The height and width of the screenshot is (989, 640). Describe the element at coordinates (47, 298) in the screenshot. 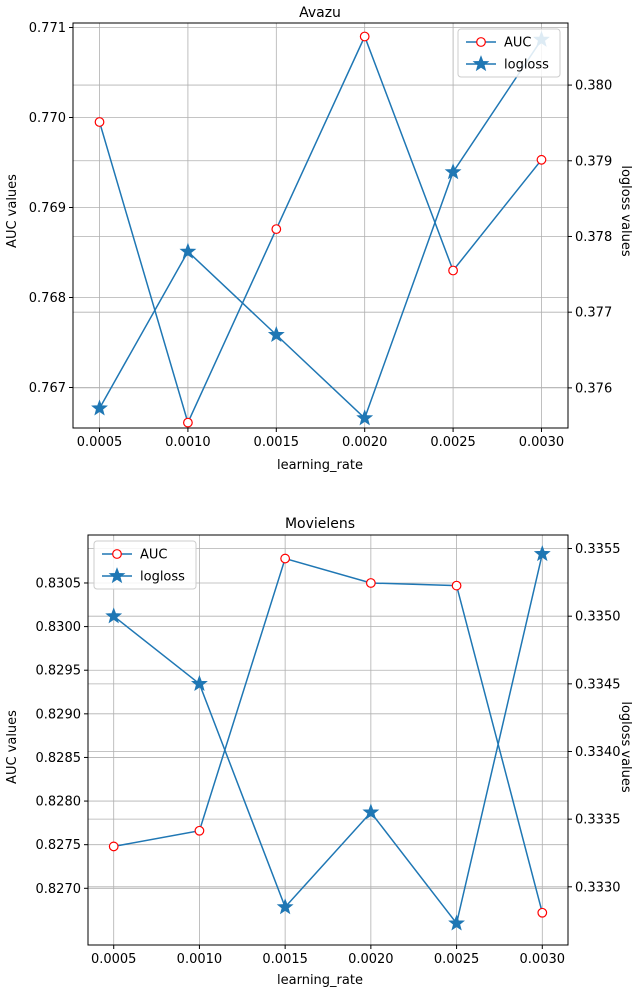

I see `left-tick-label: 0.768` at that location.